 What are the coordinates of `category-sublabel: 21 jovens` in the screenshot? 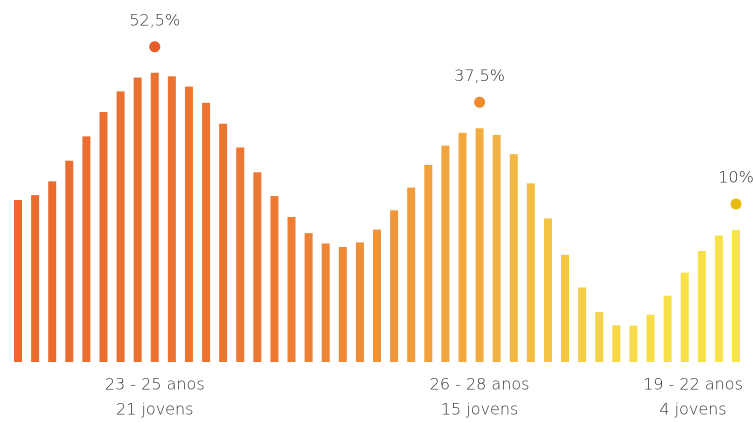 It's located at (154, 409).